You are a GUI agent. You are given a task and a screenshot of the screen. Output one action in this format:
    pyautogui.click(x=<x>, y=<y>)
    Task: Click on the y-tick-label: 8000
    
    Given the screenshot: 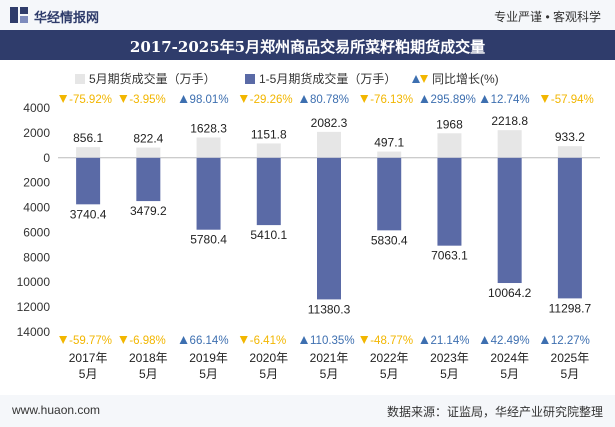 What is the action you would take?
    pyautogui.click(x=36, y=257)
    